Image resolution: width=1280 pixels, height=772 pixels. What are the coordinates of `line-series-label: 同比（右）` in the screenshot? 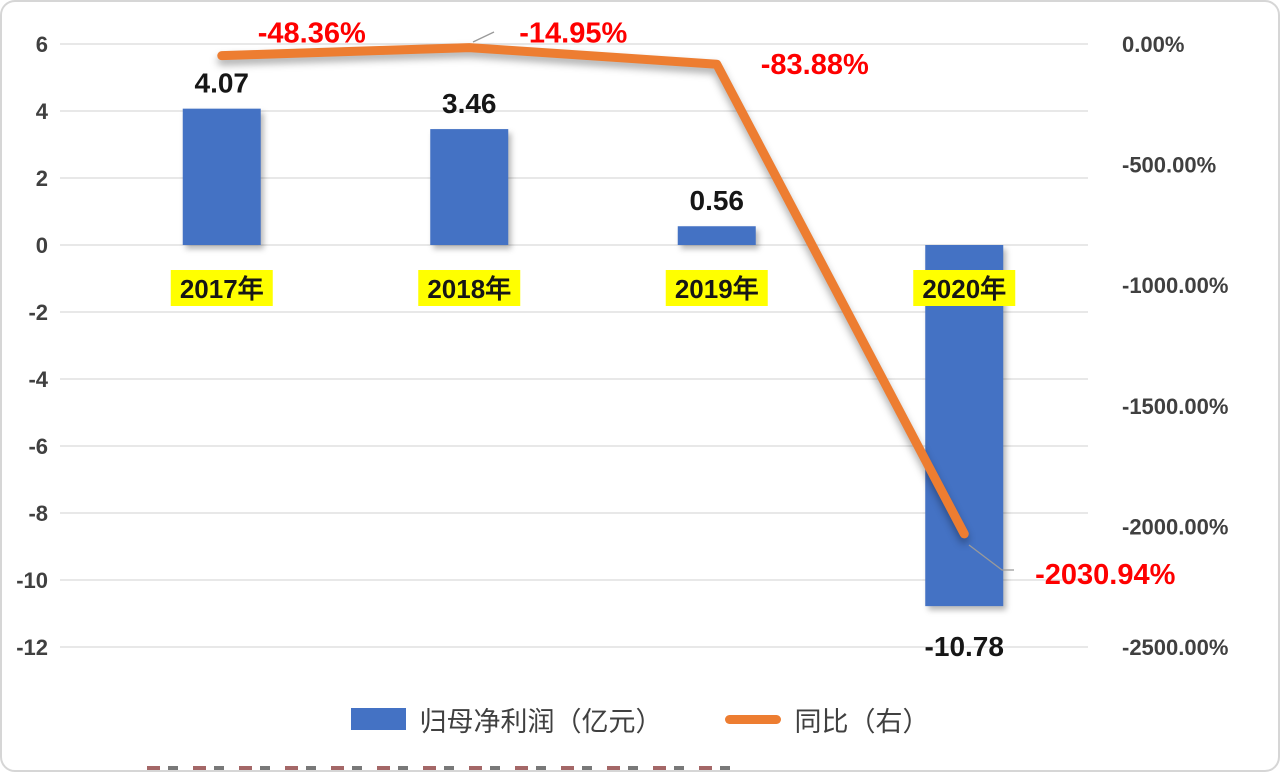 It's located at (862, 721).